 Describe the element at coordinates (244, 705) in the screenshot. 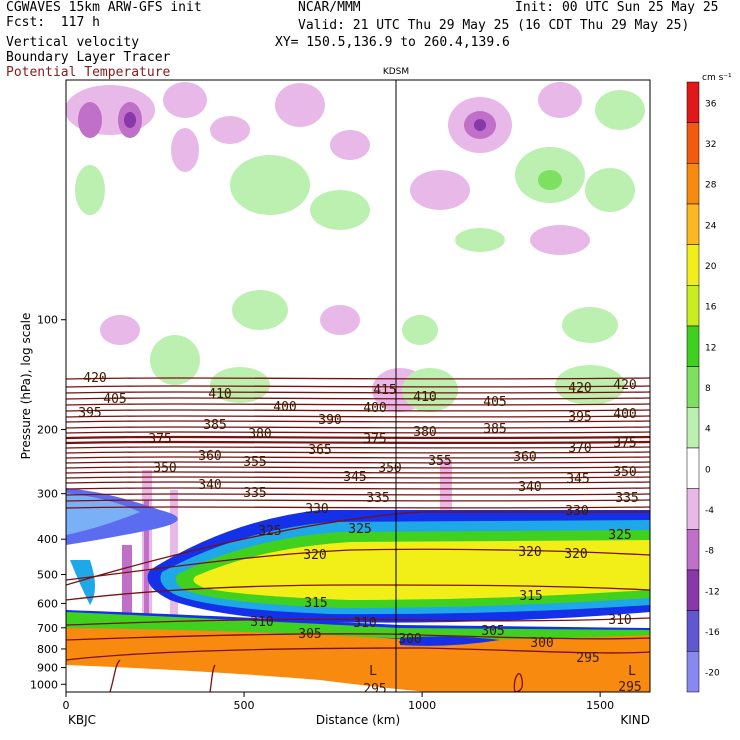

I see `x-tick-label-500: 500` at that location.